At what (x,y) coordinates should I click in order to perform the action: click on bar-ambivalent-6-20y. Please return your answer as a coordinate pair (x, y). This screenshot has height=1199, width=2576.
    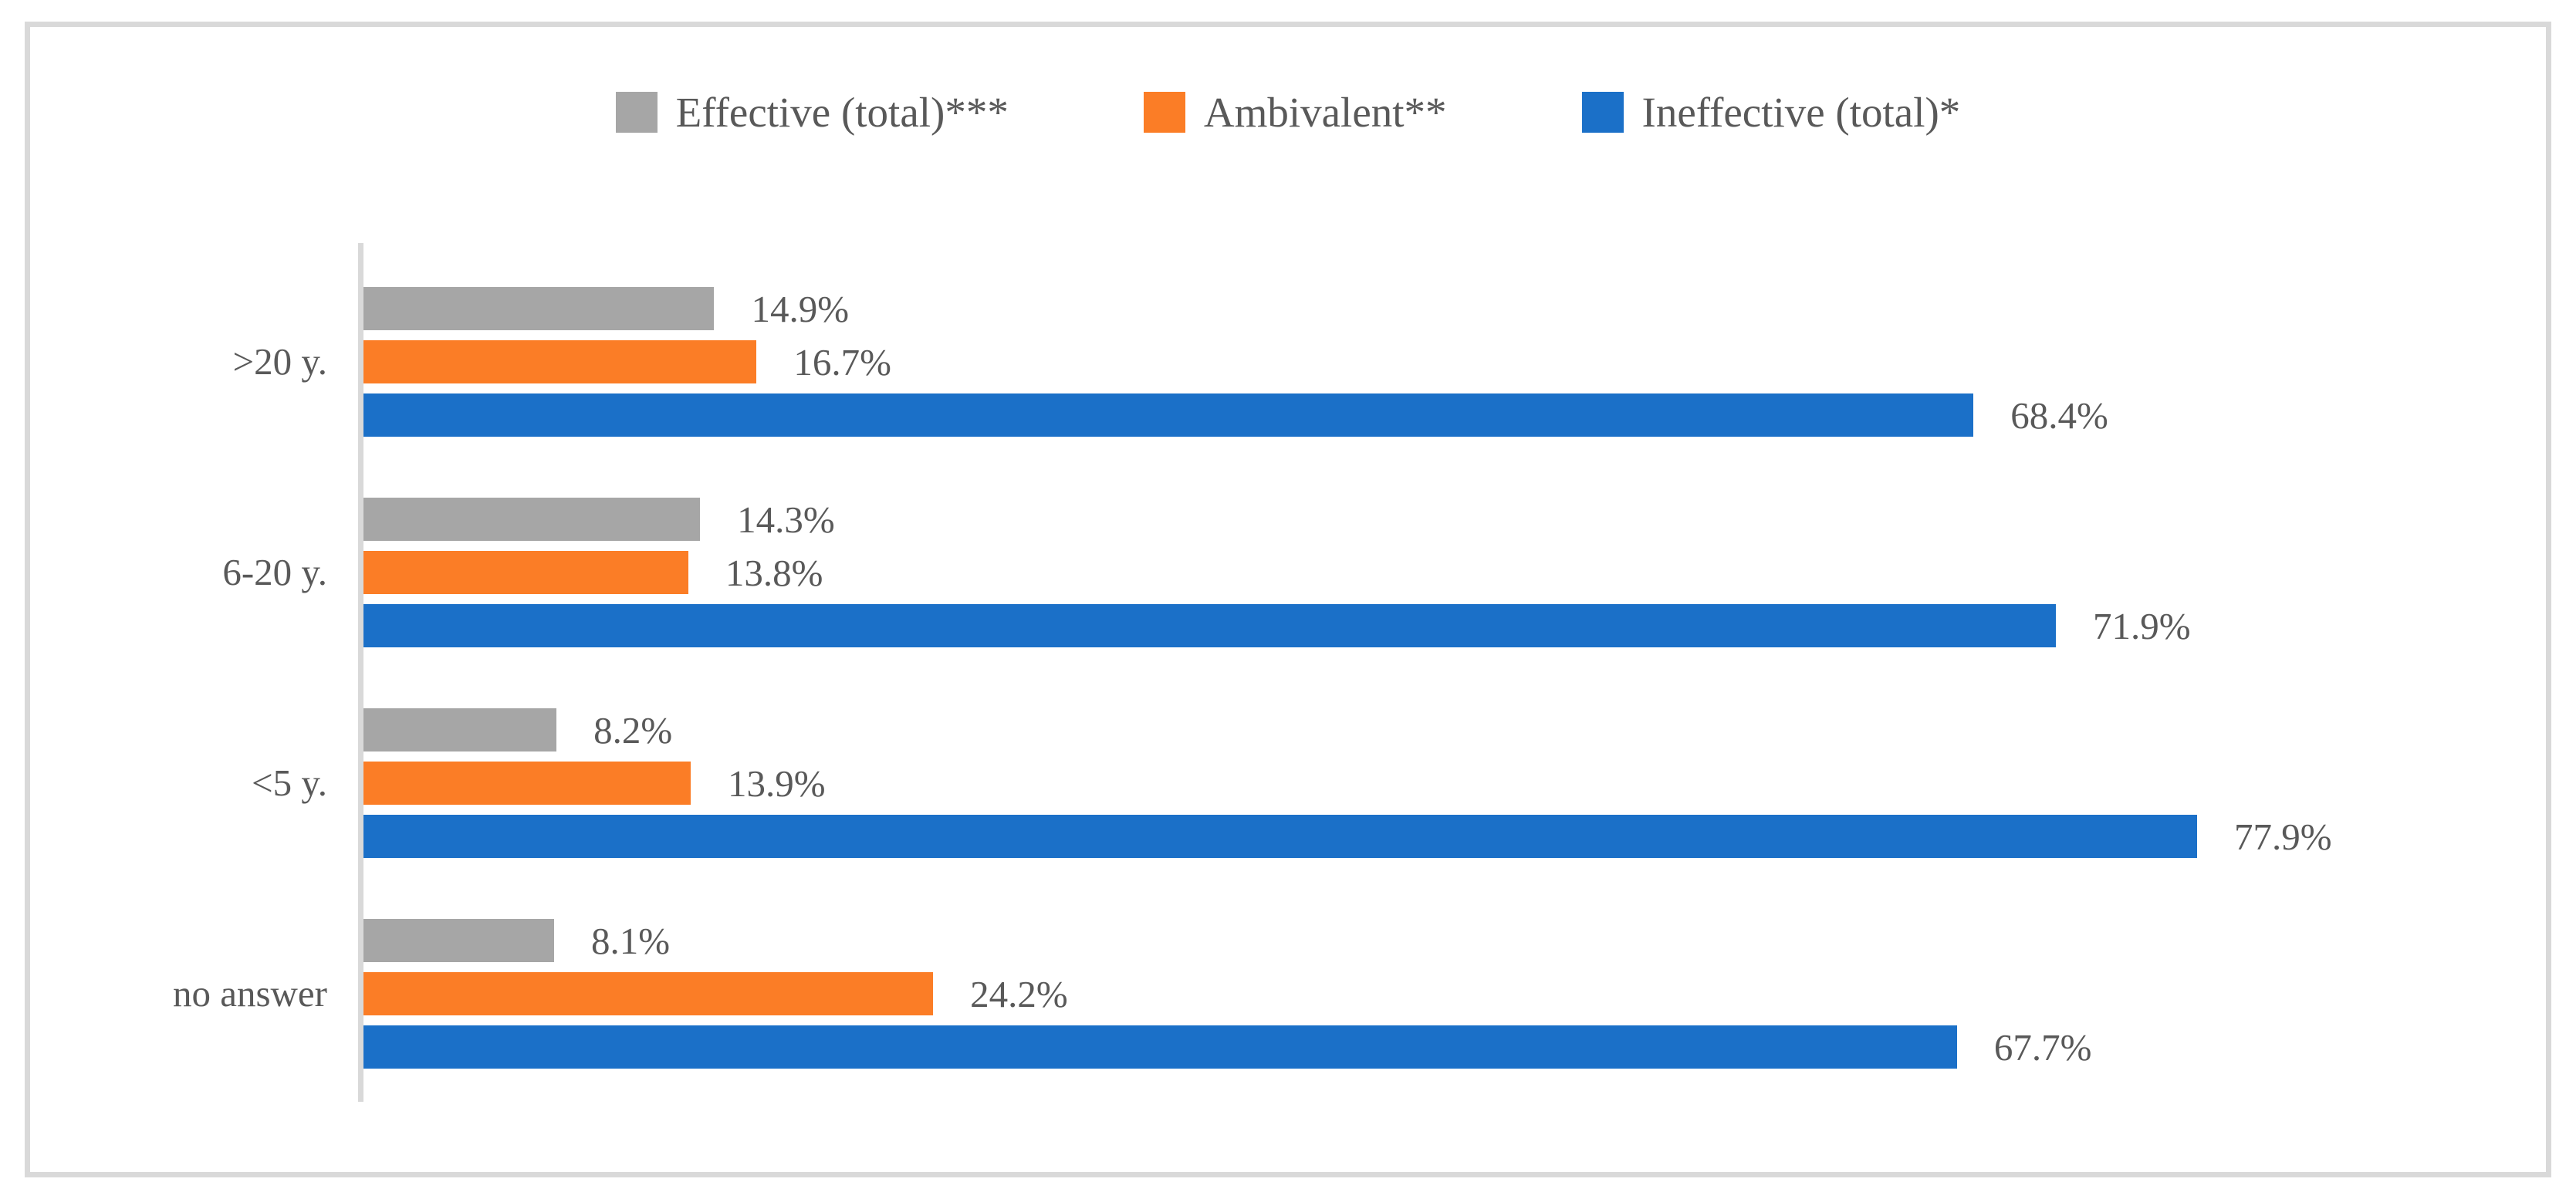
    Looking at the image, I should click on (525, 572).